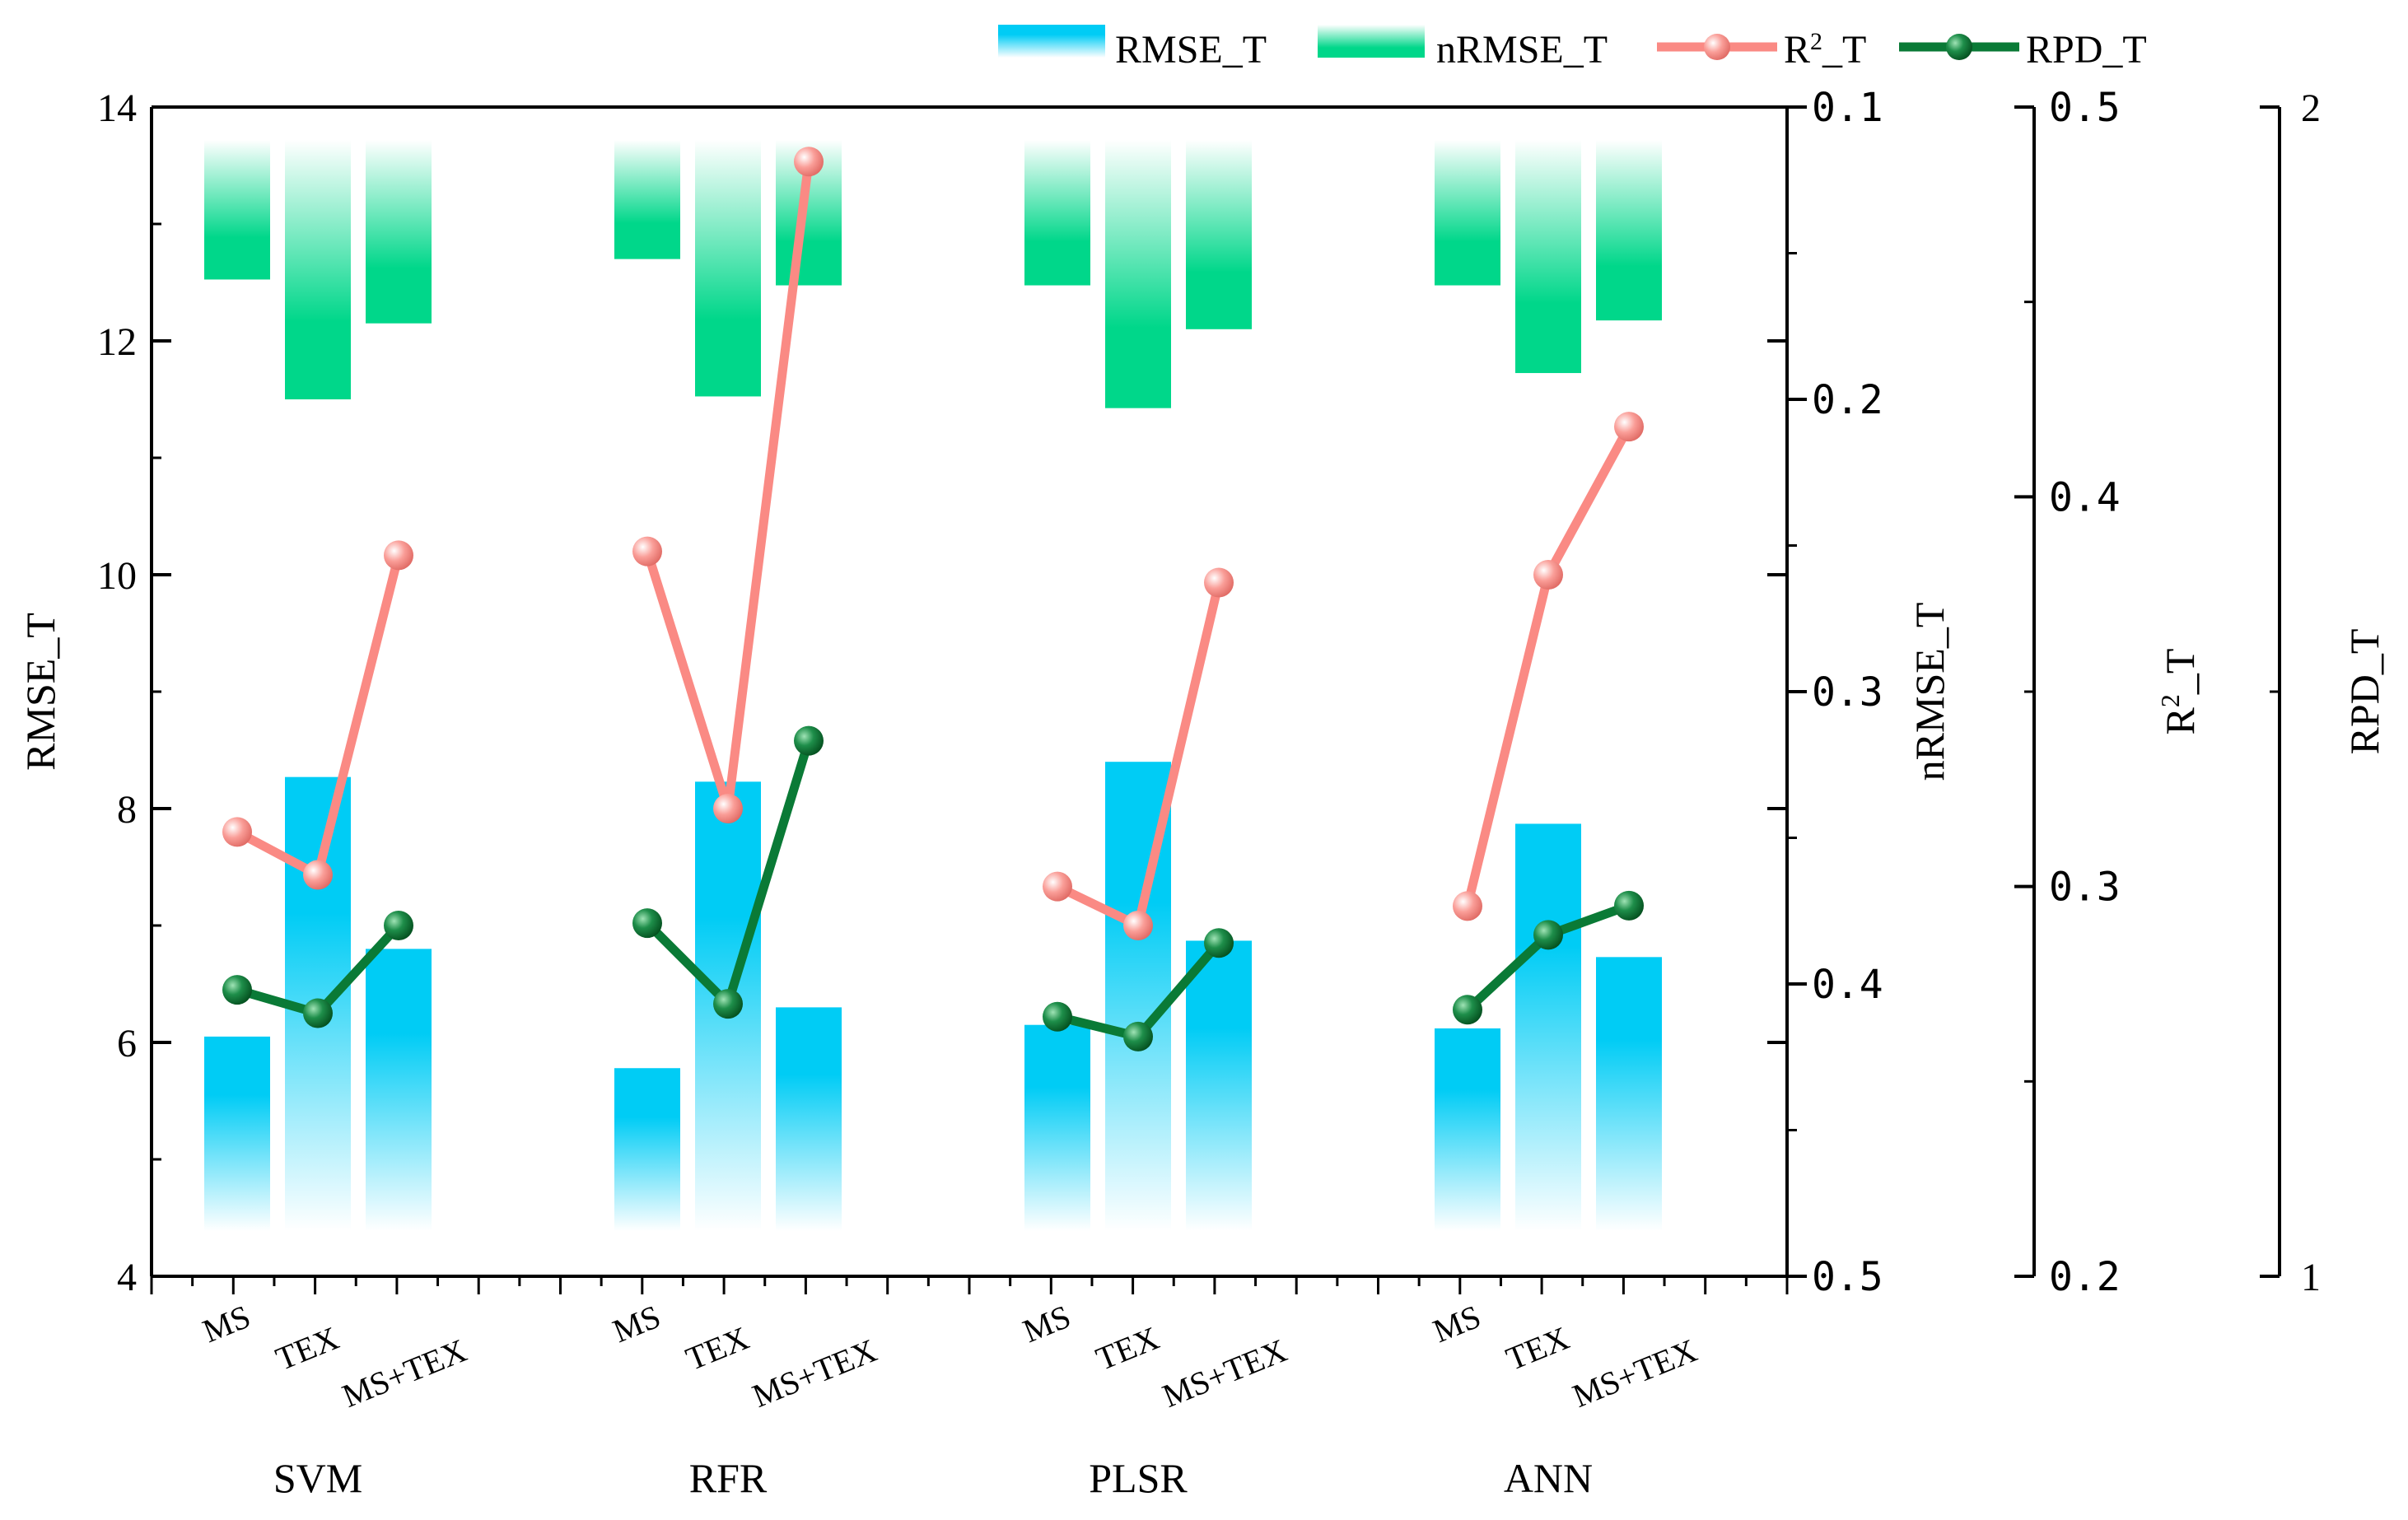  Describe the element at coordinates (1191, 50) in the screenshot. I see `legend-label-rmse: RMSE_T` at that location.